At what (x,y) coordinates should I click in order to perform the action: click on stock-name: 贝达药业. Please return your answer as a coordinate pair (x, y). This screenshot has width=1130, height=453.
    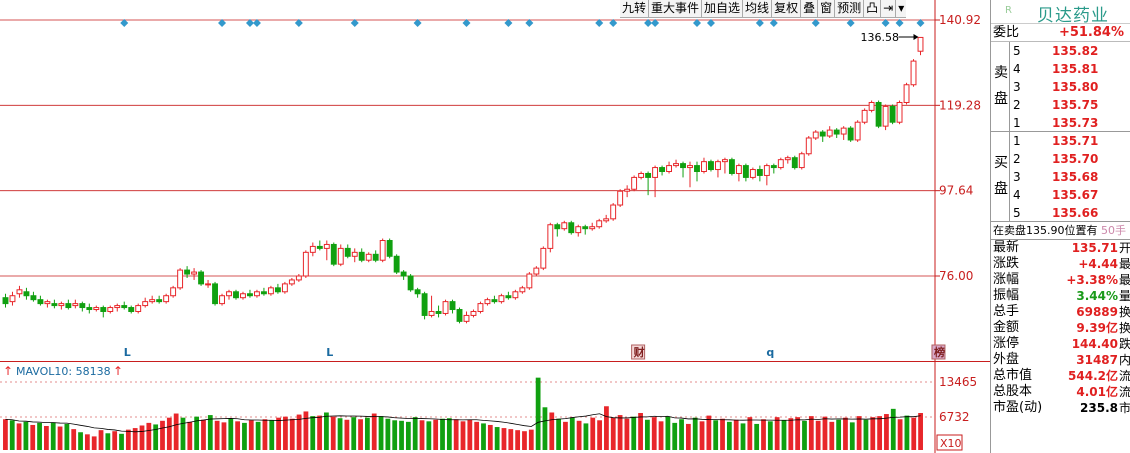
    Looking at the image, I should click on (1073, 16).